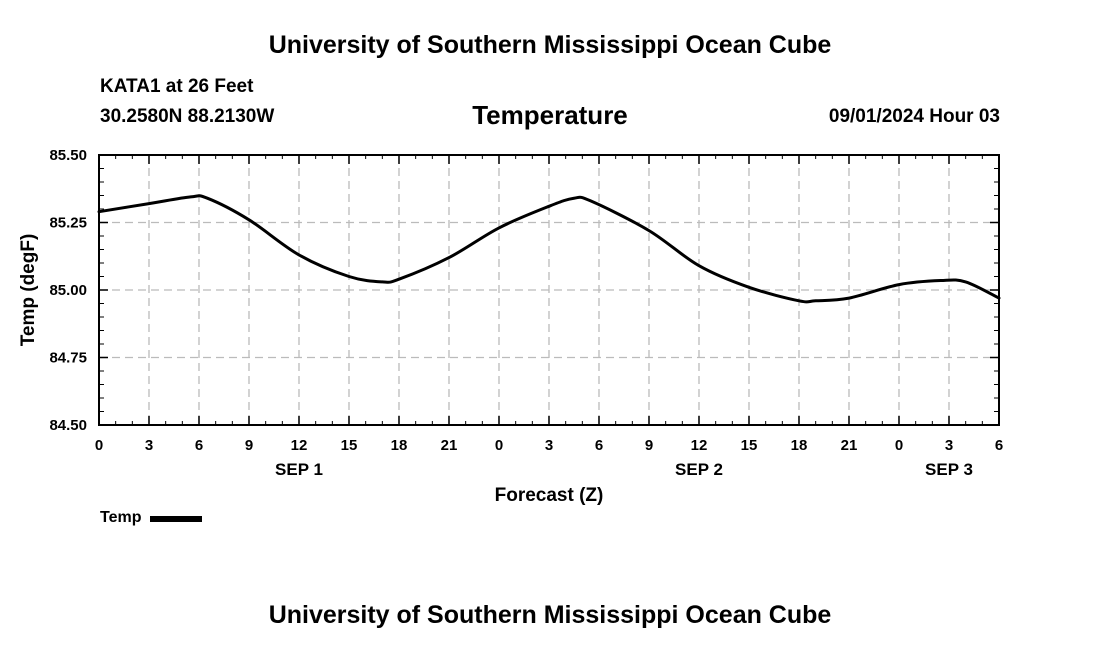 This screenshot has height=650, width=1100. I want to click on y-axis-title: Temp (degF), so click(28, 290).